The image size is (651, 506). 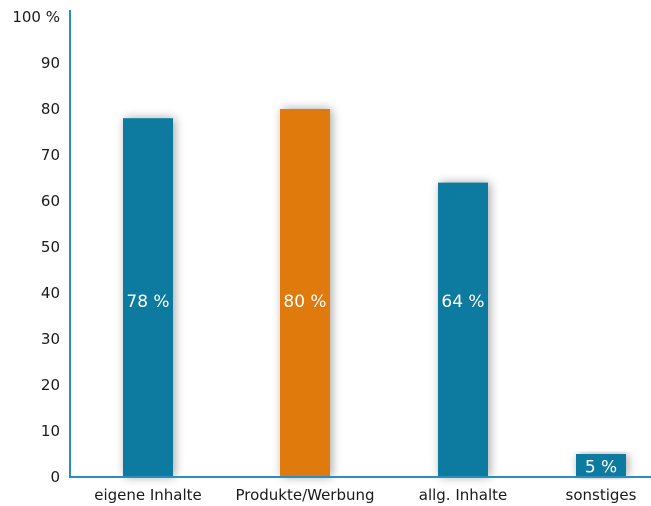 I want to click on category-label: eigene Inhalte, so click(x=148, y=495).